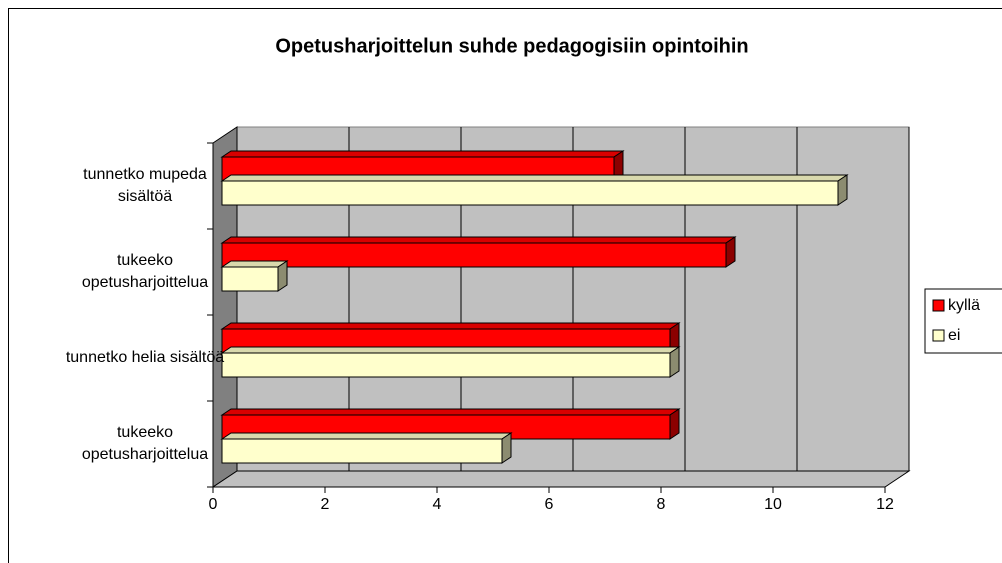 This screenshot has height=563, width=1002. I want to click on x-tick-label: 0, so click(213, 504).